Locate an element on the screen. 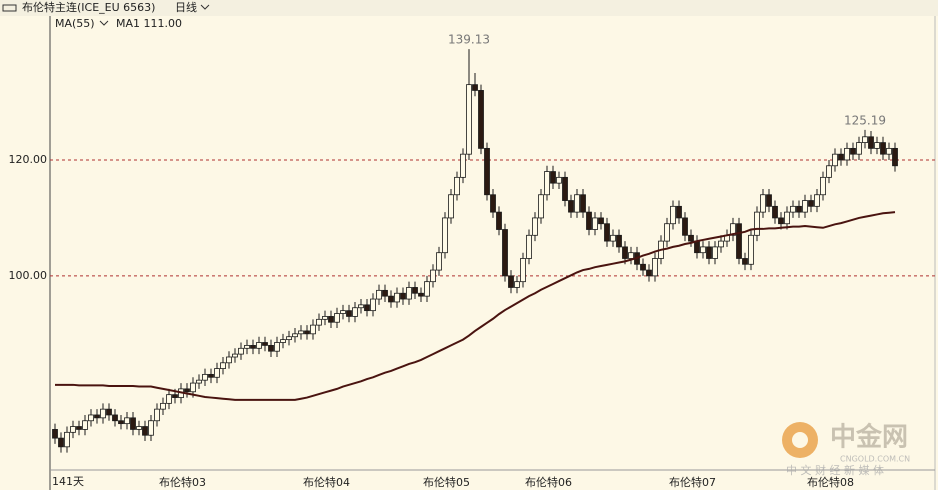  indicator-chevron is located at coordinates (104, 23).